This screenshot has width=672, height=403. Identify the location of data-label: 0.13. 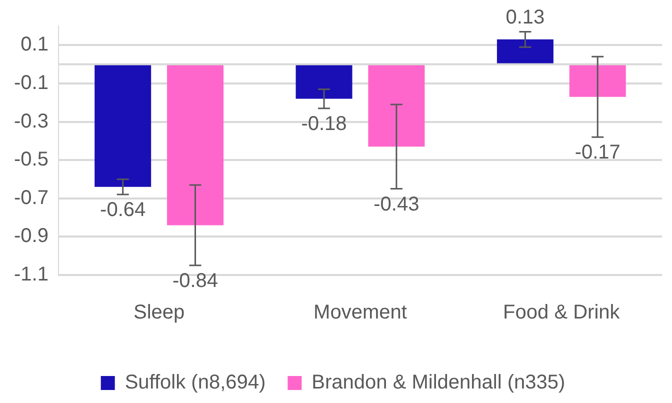
(525, 17).